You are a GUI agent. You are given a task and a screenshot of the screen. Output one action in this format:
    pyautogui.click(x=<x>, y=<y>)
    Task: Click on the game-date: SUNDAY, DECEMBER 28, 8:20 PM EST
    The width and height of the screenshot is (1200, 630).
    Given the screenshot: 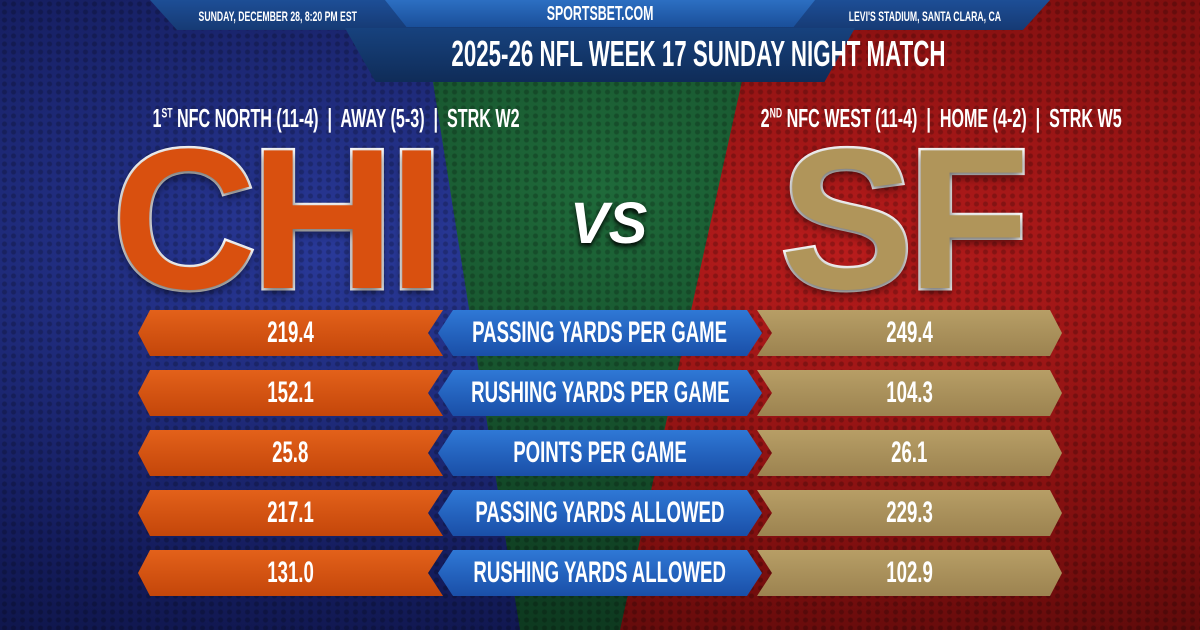 What is the action you would take?
    pyautogui.click(x=277, y=16)
    